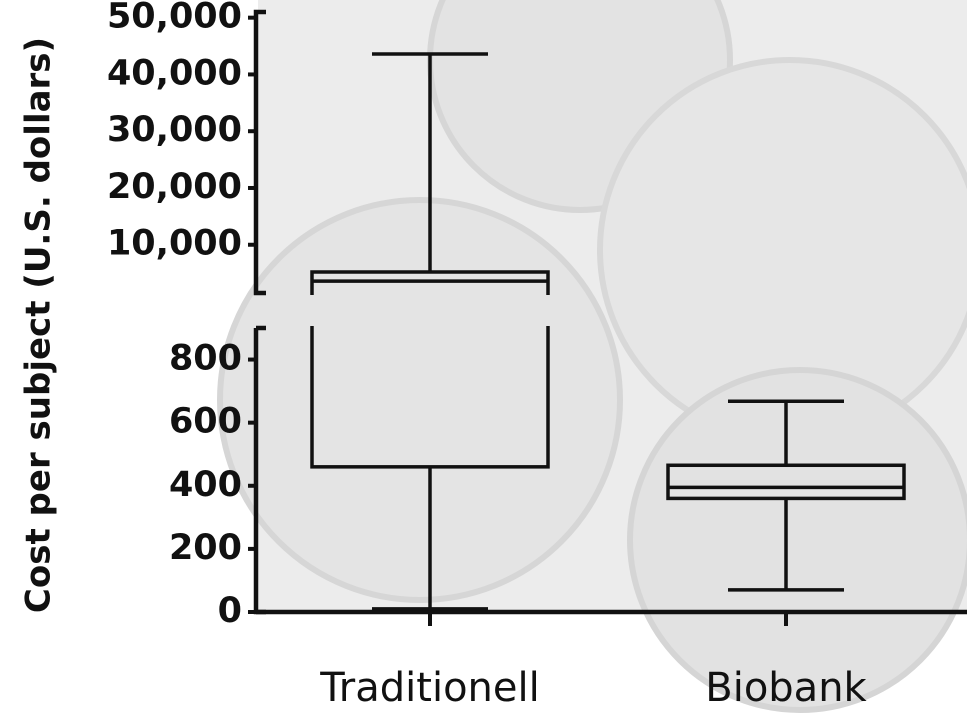 This screenshot has width=967, height=714. Describe the element at coordinates (174, 73) in the screenshot. I see `y-tick-label: 40,000` at that location.